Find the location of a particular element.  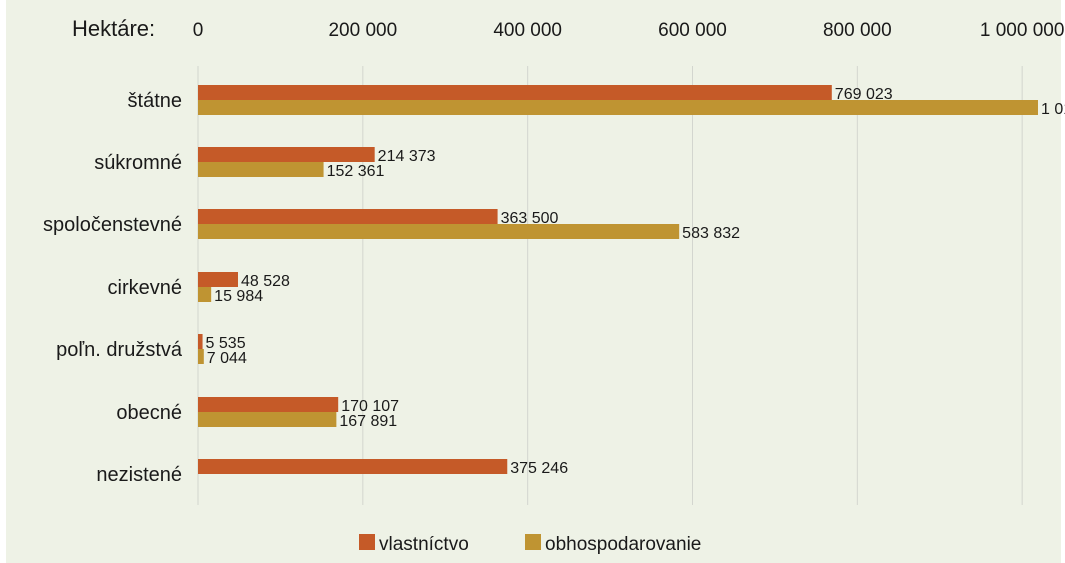

data-label: 15 984 is located at coordinates (238, 296).